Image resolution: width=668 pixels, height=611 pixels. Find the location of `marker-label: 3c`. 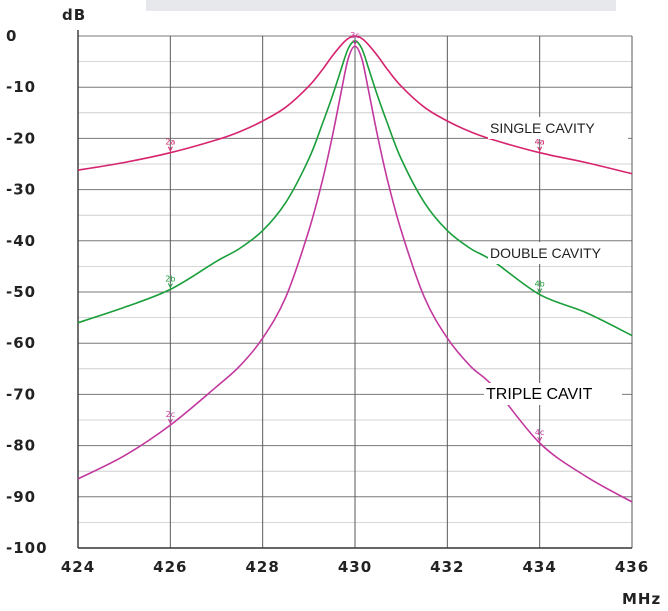

marker-label: 3c is located at coordinates (355, 35).